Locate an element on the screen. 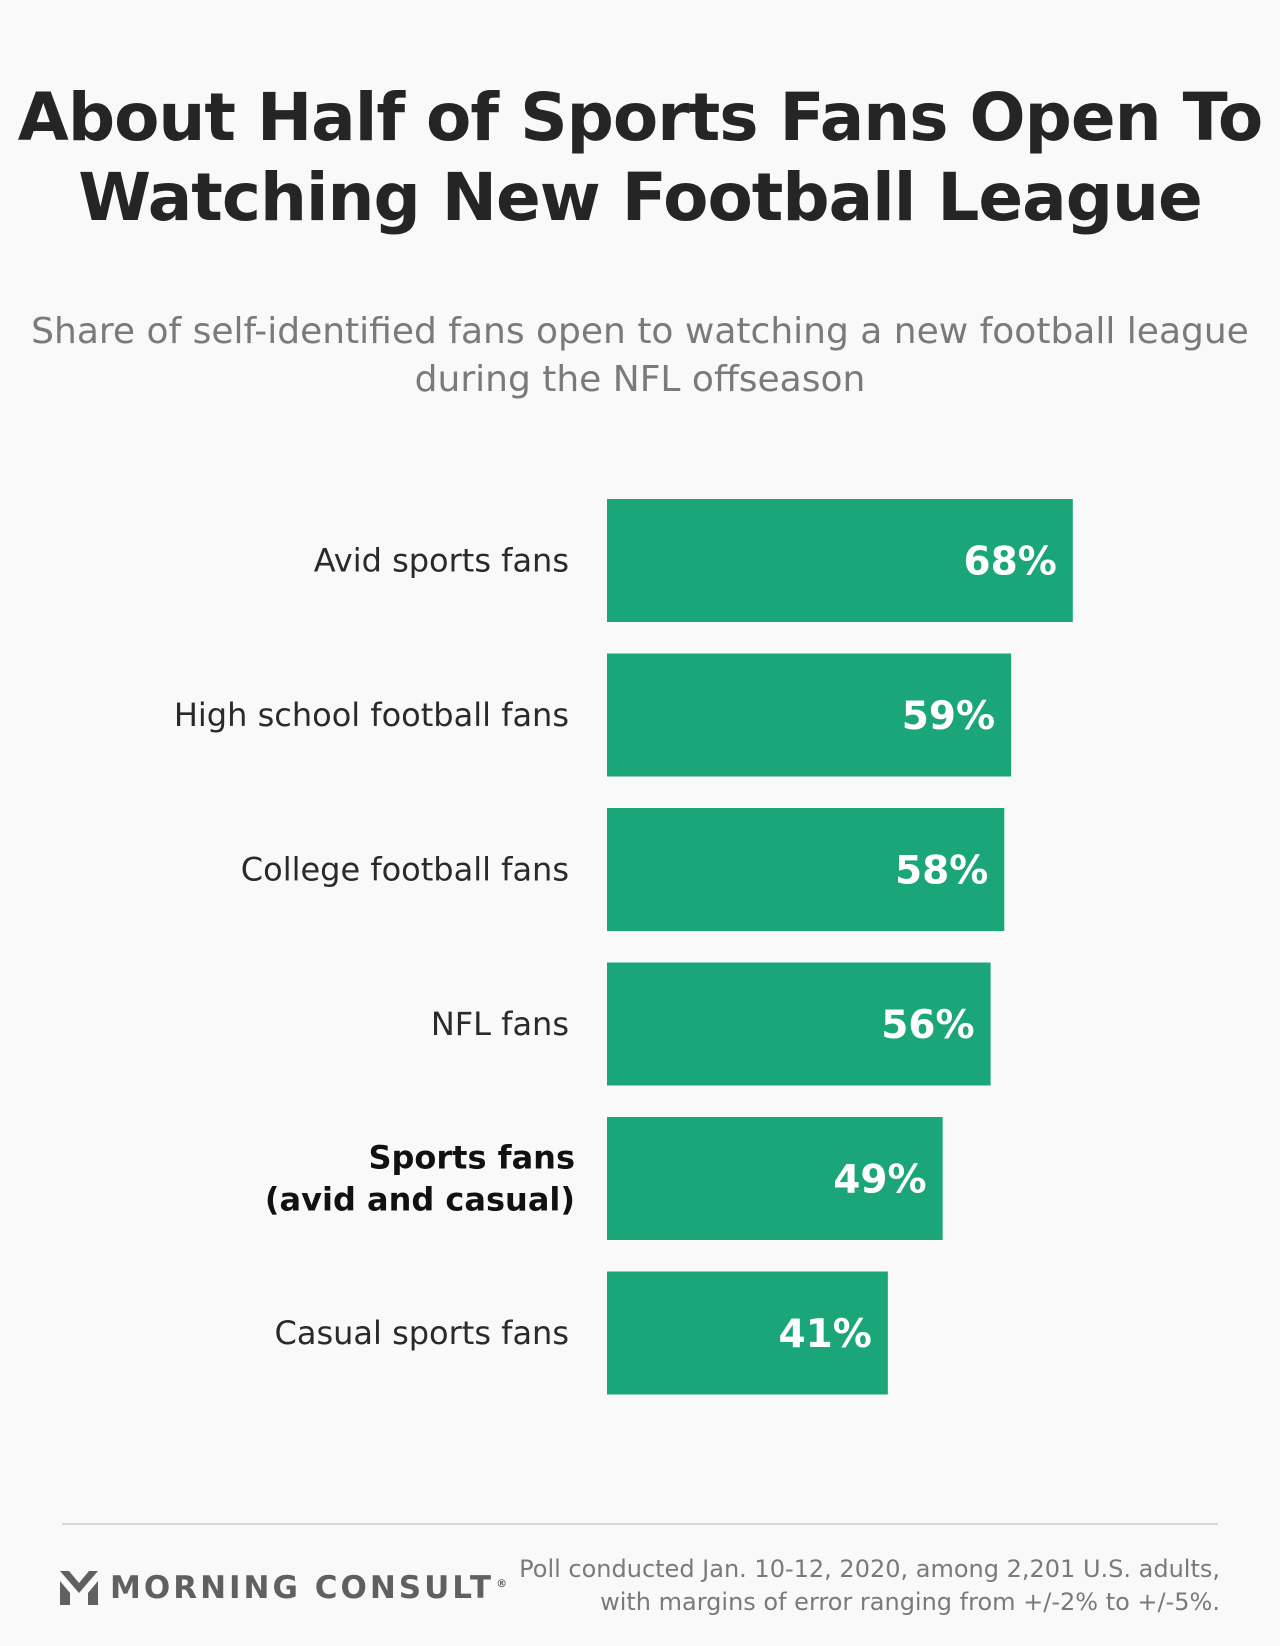 Image resolution: width=1280 pixels, height=1646 pixels. category-label: Sports fans (avid and casual) is located at coordinates (420, 1179).